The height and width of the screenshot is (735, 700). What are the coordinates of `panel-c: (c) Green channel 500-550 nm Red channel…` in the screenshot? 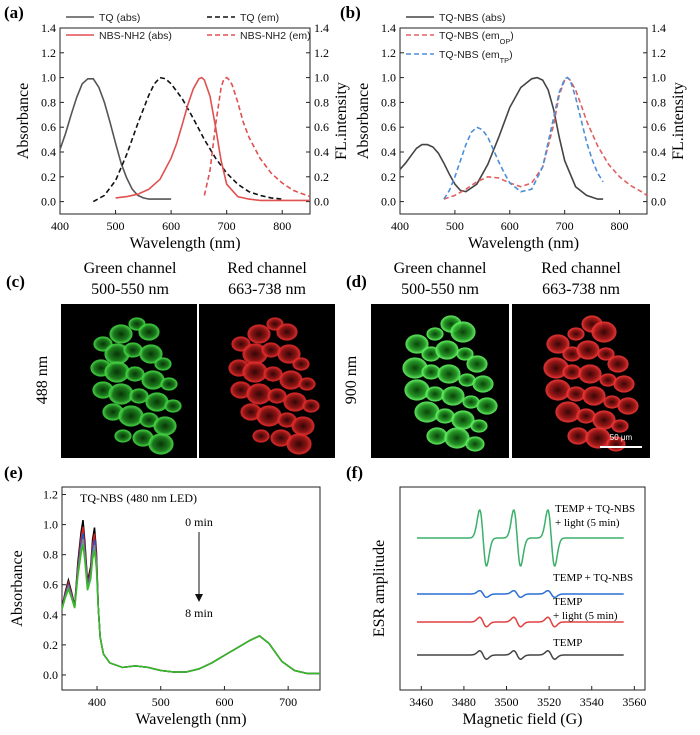 It's located at (170, 359).